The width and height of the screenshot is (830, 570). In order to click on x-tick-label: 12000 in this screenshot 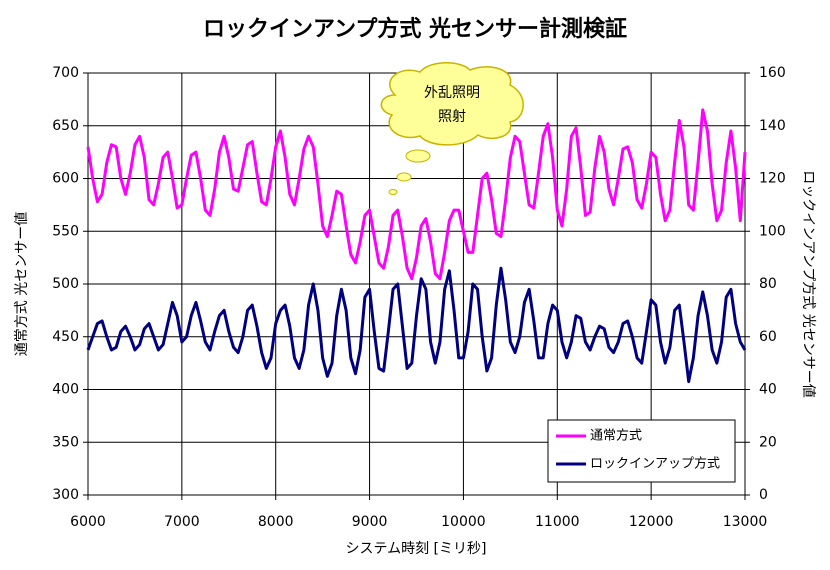, I will do `click(651, 522)`.